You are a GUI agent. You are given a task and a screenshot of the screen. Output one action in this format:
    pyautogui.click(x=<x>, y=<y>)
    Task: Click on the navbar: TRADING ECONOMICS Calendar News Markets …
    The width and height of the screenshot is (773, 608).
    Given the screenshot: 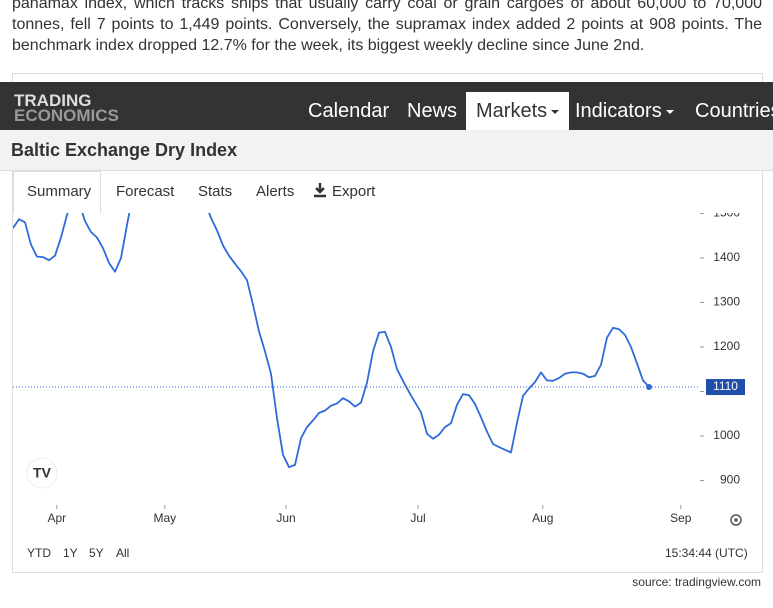 What is the action you would take?
    pyautogui.click(x=386, y=106)
    